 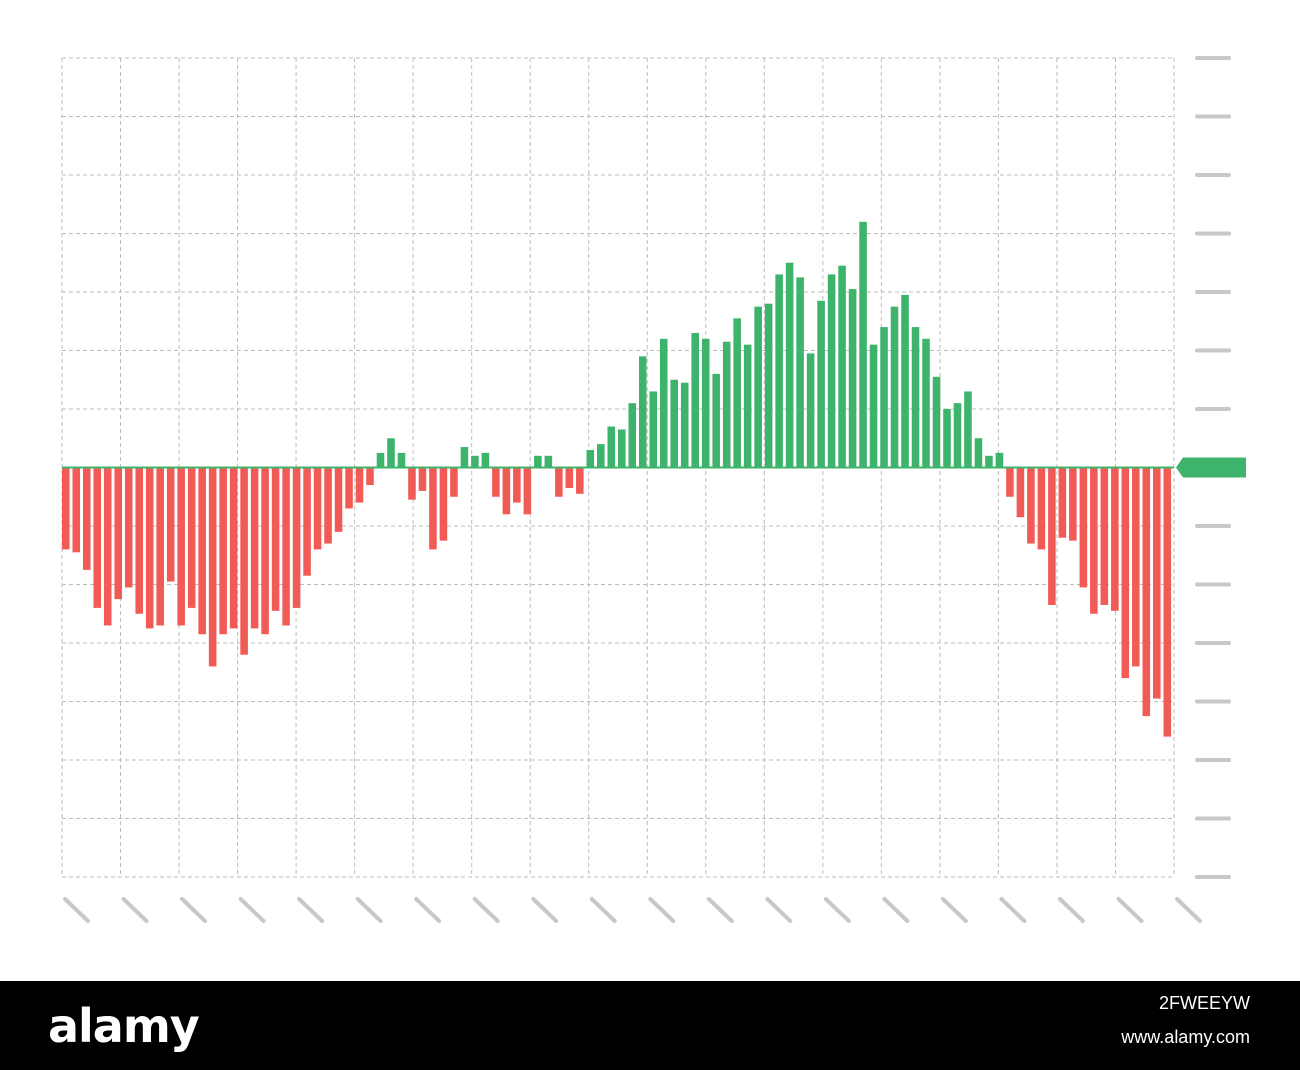 I want to click on x-axis-ticks, so click(x=632, y=910).